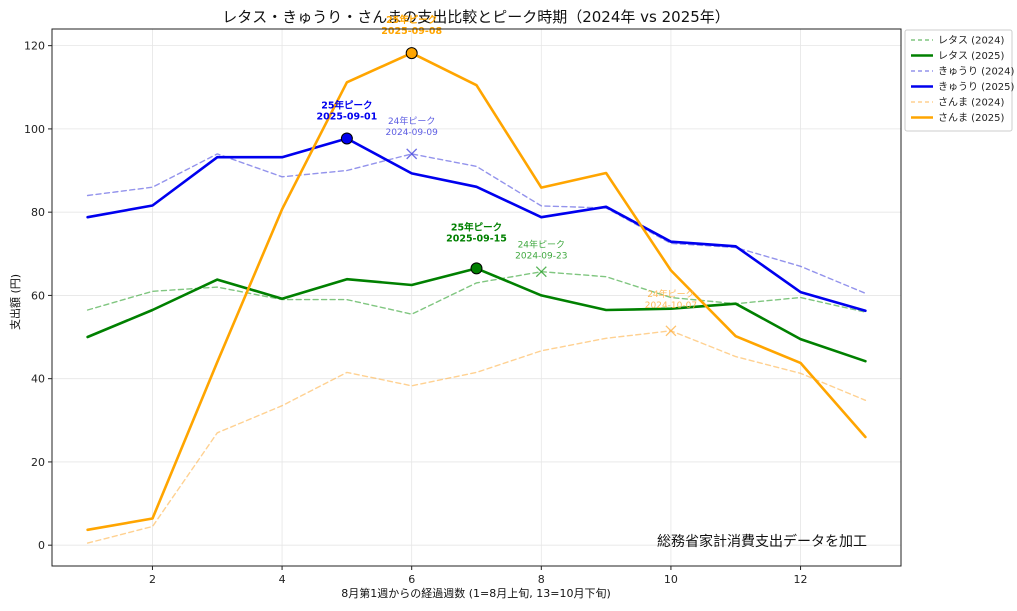 The width and height of the screenshot is (1017, 611). I want to click on data-source-credit: 総務省家計消費支出データを加工, so click(762, 541).